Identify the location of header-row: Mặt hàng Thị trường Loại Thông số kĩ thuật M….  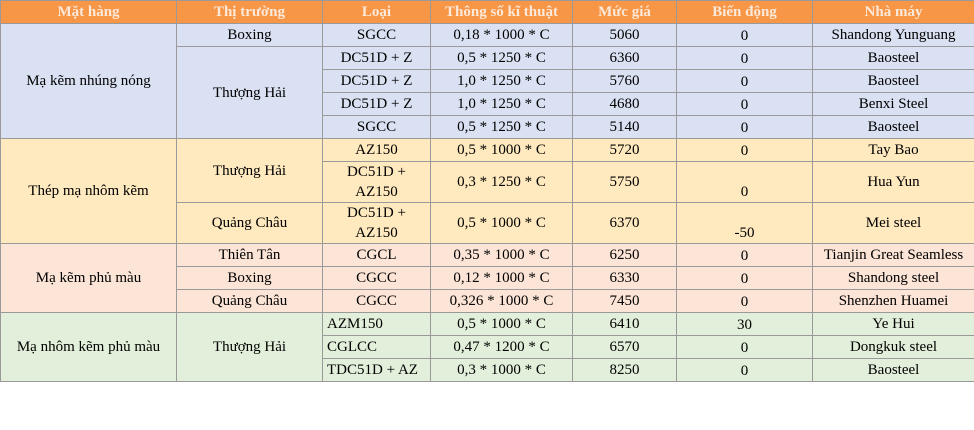
(487, 12).